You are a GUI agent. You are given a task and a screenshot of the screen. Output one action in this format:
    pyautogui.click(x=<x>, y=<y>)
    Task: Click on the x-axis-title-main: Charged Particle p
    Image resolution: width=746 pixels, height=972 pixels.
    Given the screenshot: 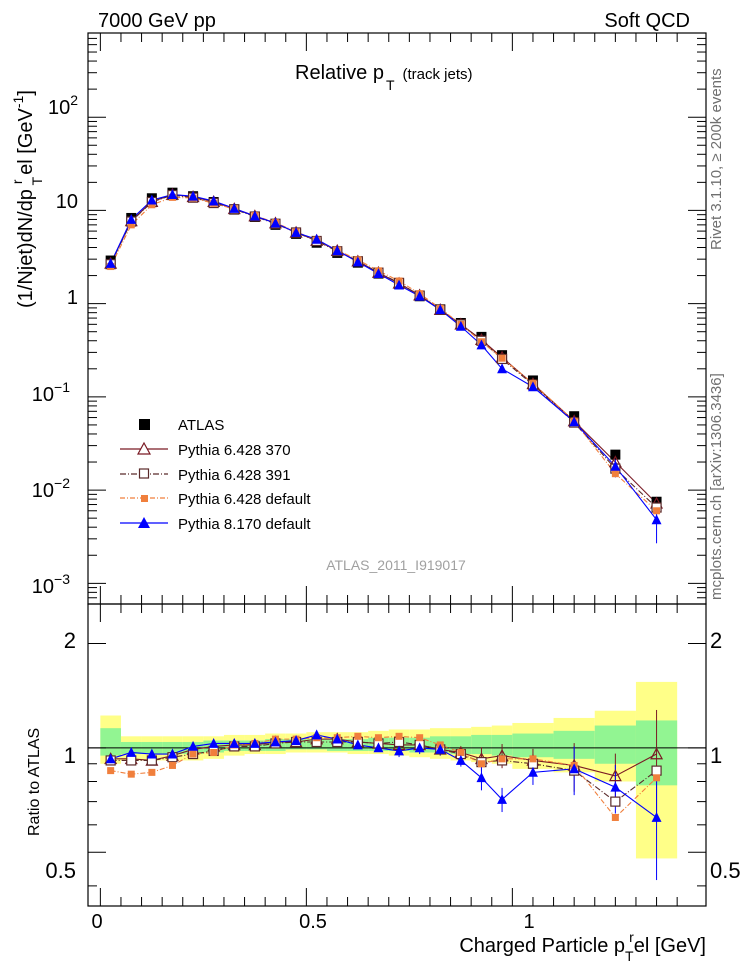 What is the action you would take?
    pyautogui.click(x=542, y=946)
    